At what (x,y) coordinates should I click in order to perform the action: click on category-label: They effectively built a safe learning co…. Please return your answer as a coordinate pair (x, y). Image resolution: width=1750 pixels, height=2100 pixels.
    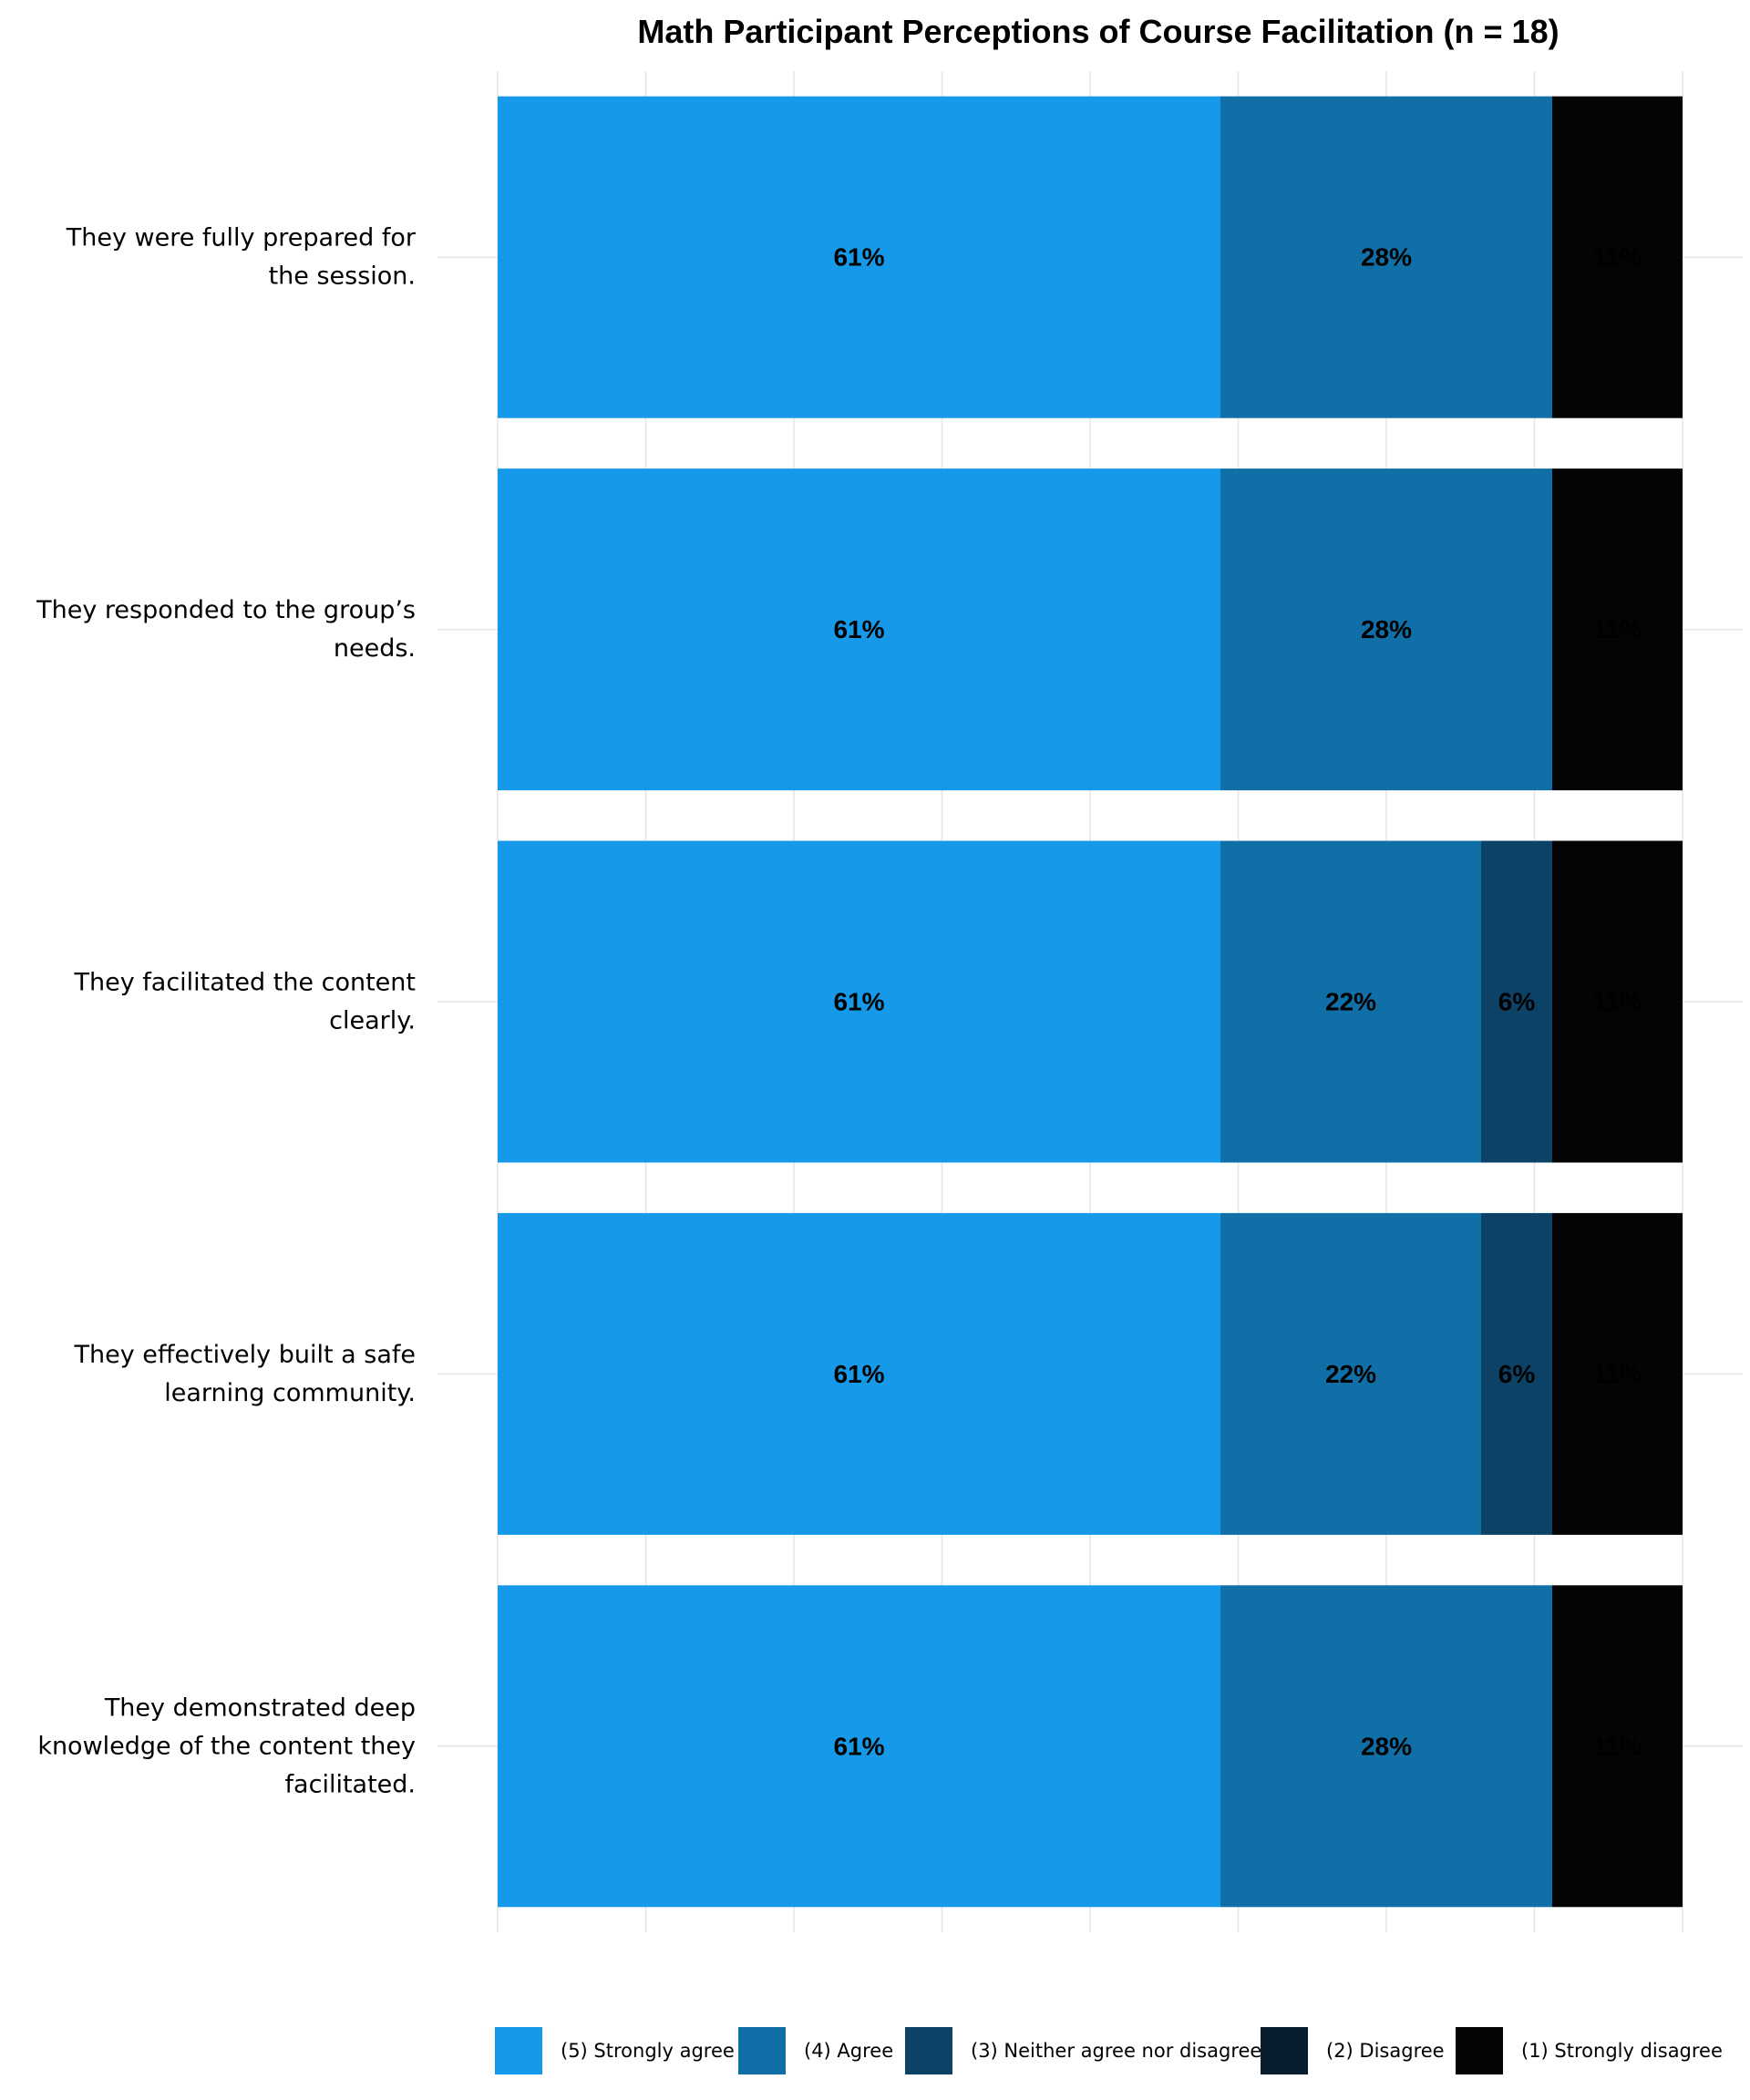
    Looking at the image, I should click on (245, 1374).